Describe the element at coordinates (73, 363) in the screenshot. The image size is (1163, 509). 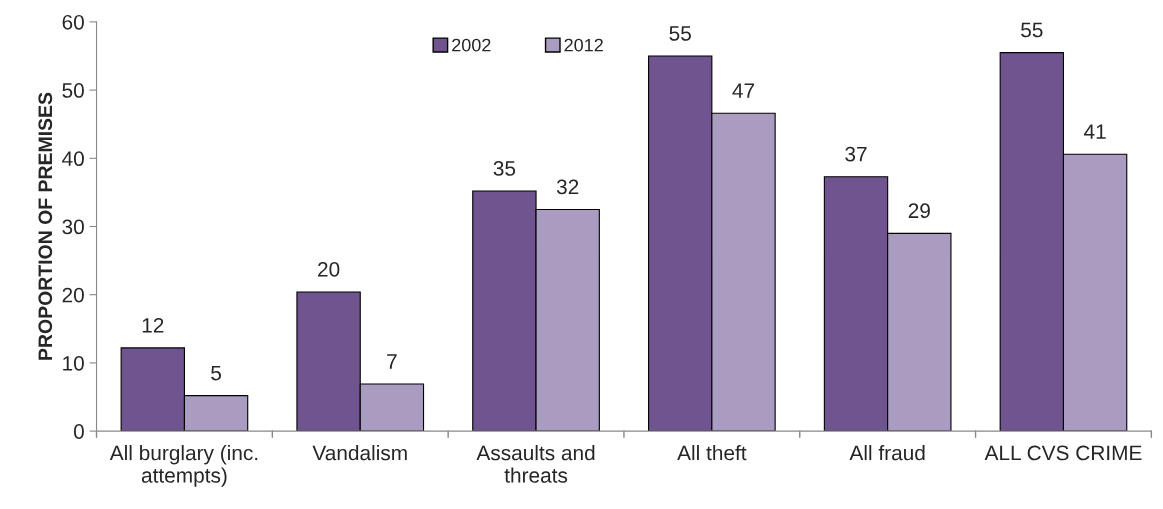
I see `y-tick-label: 10` at that location.